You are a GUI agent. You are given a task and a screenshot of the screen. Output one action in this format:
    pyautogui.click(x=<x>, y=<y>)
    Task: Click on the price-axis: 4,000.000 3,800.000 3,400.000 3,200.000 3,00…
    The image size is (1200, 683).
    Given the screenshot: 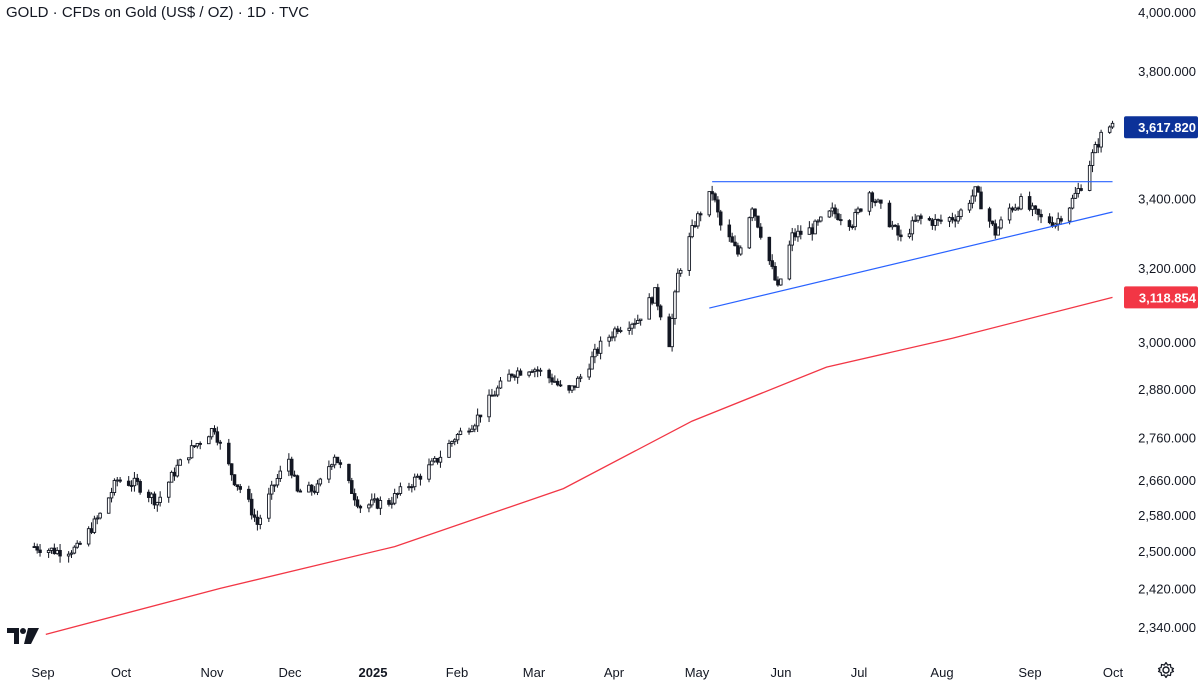 What is the action you would take?
    pyautogui.click(x=1167, y=320)
    